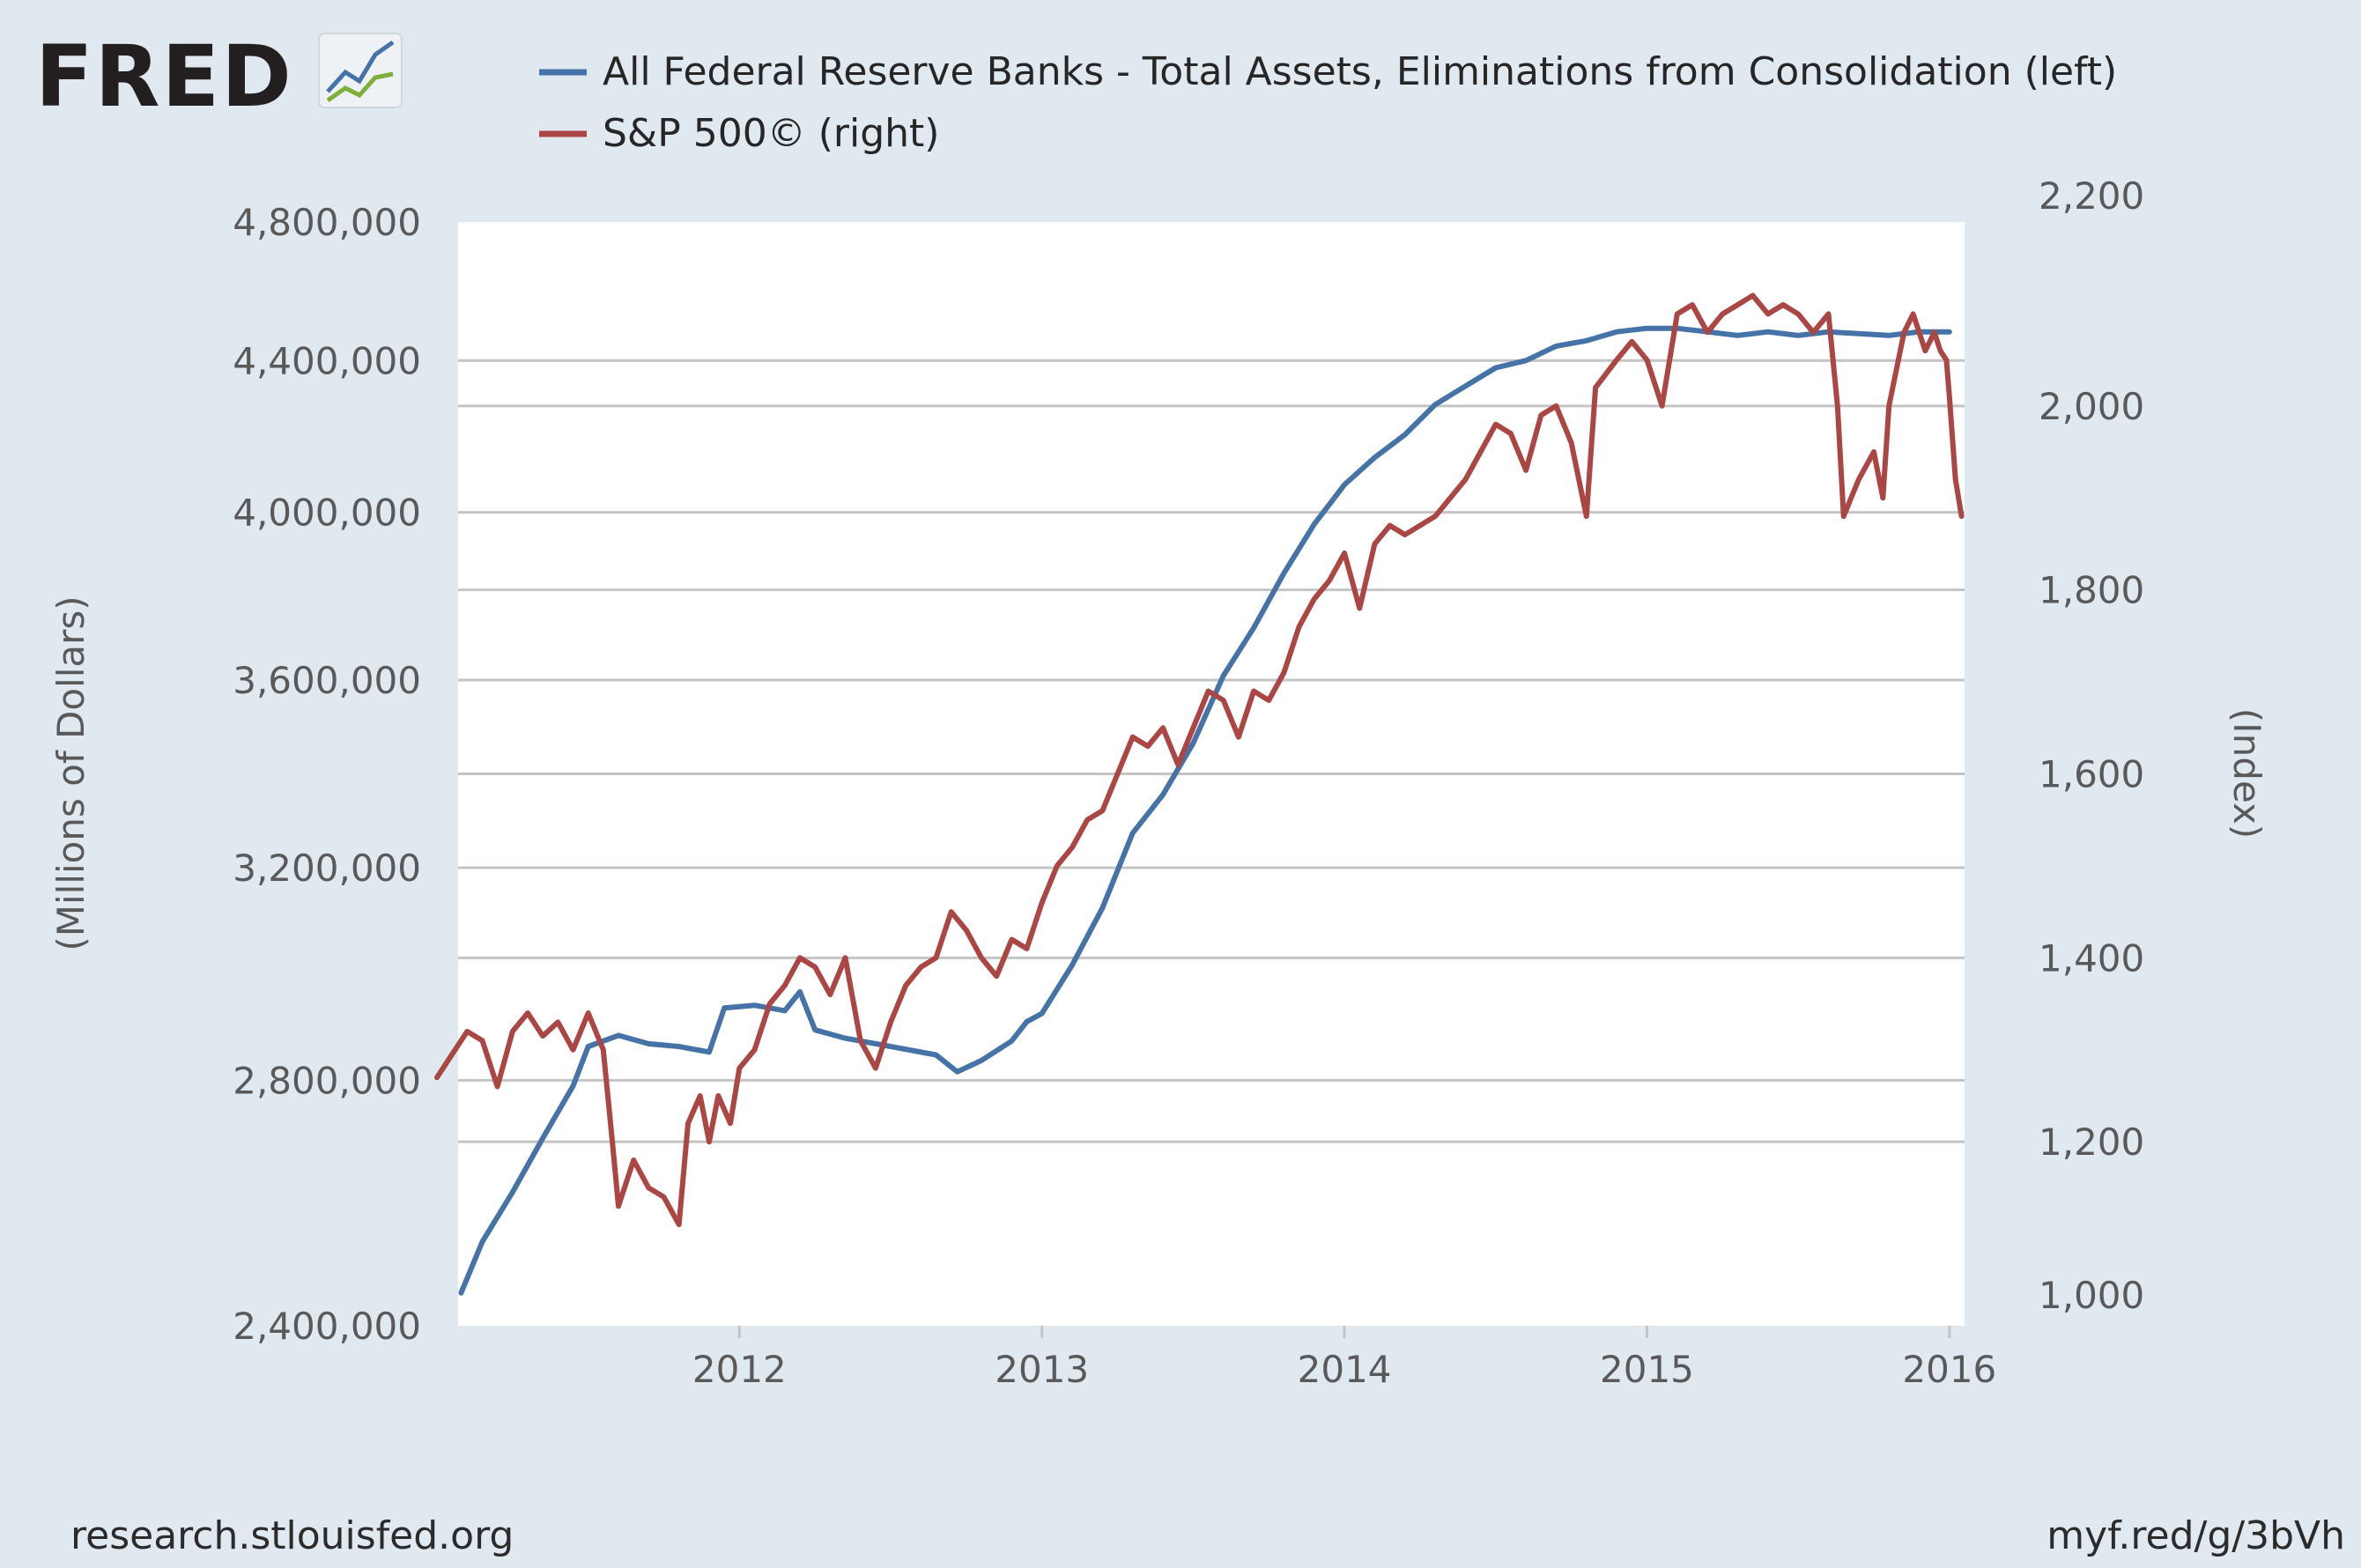 Image resolution: width=2361 pixels, height=1568 pixels. What do you see at coordinates (1949, 1369) in the screenshot?
I see `x-tick-label: 2016` at bounding box center [1949, 1369].